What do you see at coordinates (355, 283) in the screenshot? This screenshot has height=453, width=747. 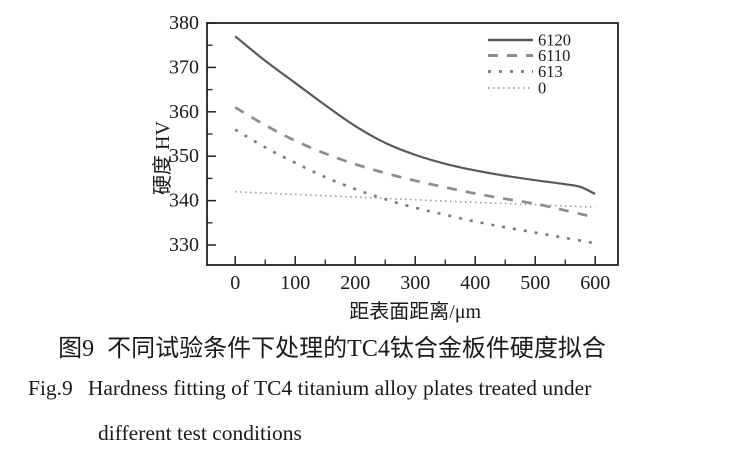 I see `x-tick-label: 200` at bounding box center [355, 283].